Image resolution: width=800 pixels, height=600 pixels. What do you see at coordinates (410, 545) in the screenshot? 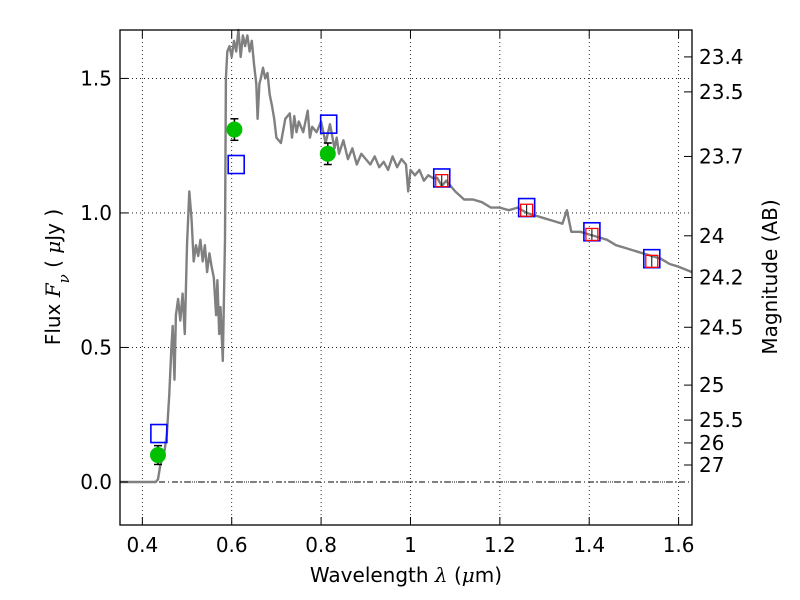
I see `x-tick-label: 1` at bounding box center [410, 545].